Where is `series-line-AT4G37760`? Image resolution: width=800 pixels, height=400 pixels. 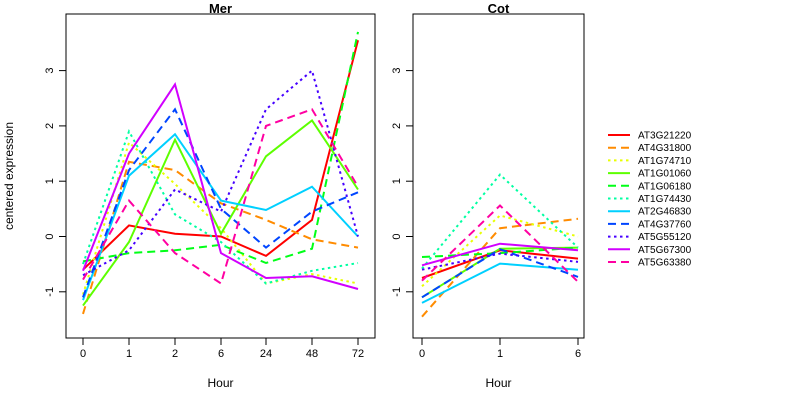
series-line-AT4G37760 is located at coordinates (500, 273).